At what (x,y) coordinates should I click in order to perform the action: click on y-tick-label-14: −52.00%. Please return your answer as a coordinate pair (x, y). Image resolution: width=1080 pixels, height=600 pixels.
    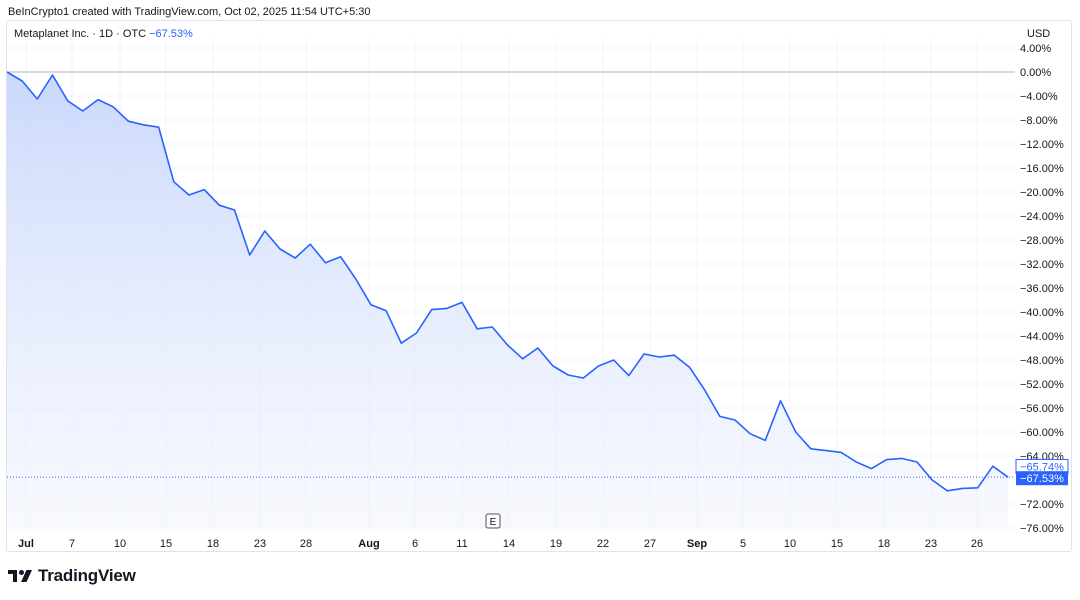
    Looking at the image, I should click on (1042, 385).